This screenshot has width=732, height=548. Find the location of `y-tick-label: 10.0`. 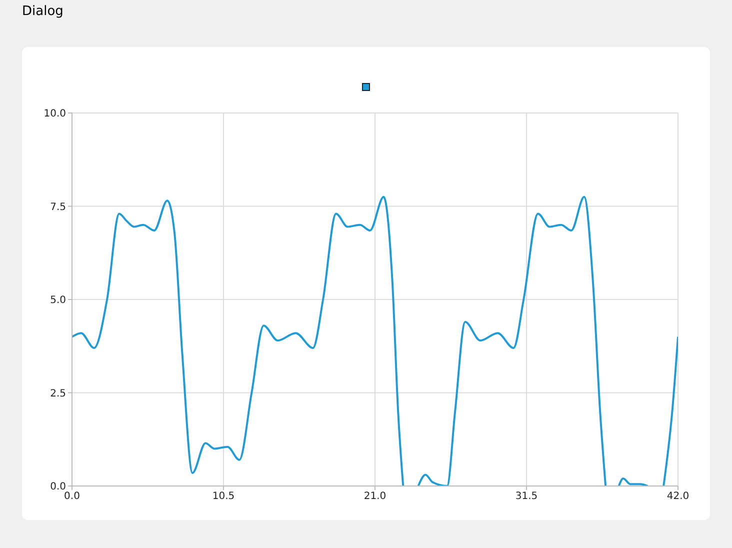

y-tick-label: 10.0 is located at coordinates (55, 114).